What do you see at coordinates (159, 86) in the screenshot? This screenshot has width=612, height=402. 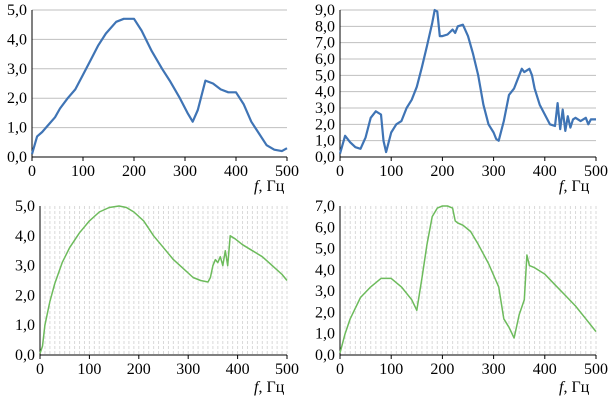 I see `series-line` at bounding box center [159, 86].